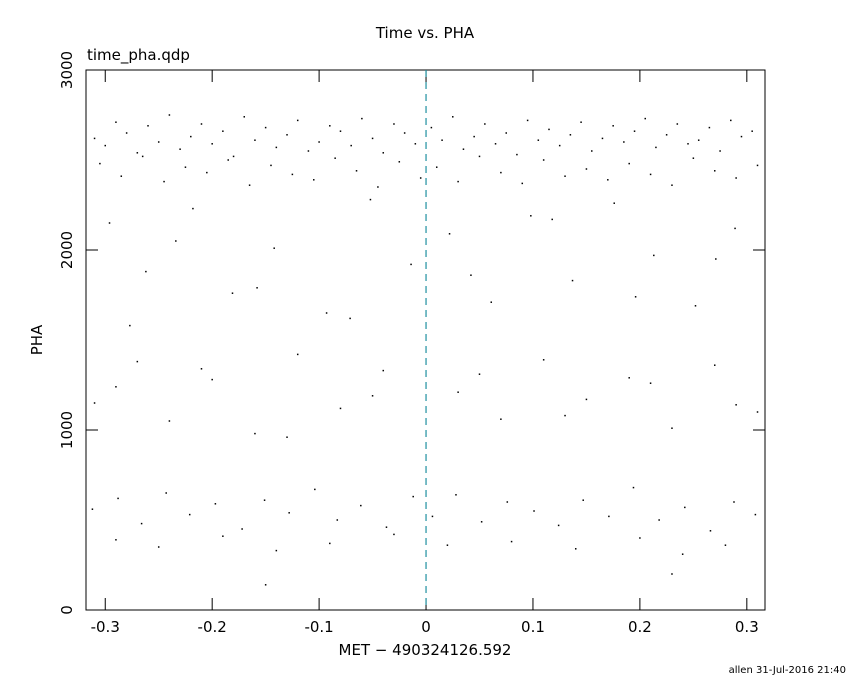 Image resolution: width=850 pixels, height=684 pixels. What do you see at coordinates (747, 627) in the screenshot?
I see `x-tick-label: 0.3` at bounding box center [747, 627].